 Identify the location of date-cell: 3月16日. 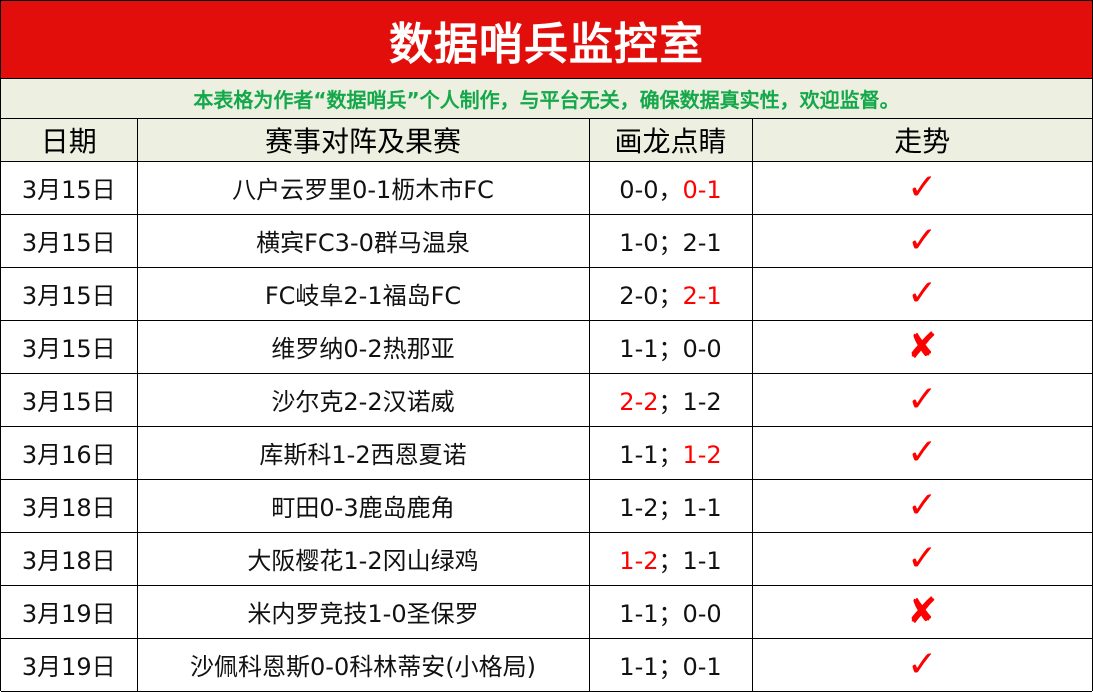
(69, 452).